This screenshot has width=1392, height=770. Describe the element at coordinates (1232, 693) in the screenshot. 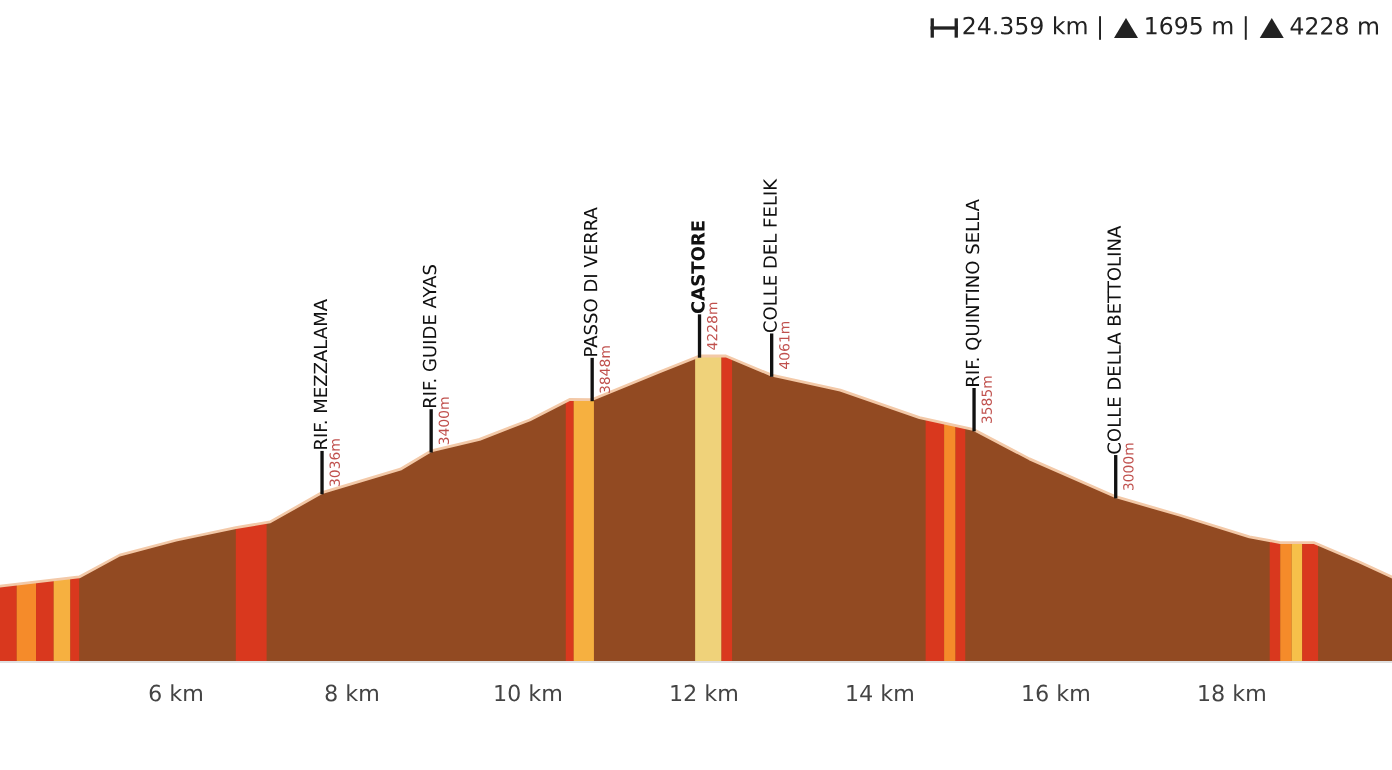

I see `x-tick-label: 18 km` at that location.